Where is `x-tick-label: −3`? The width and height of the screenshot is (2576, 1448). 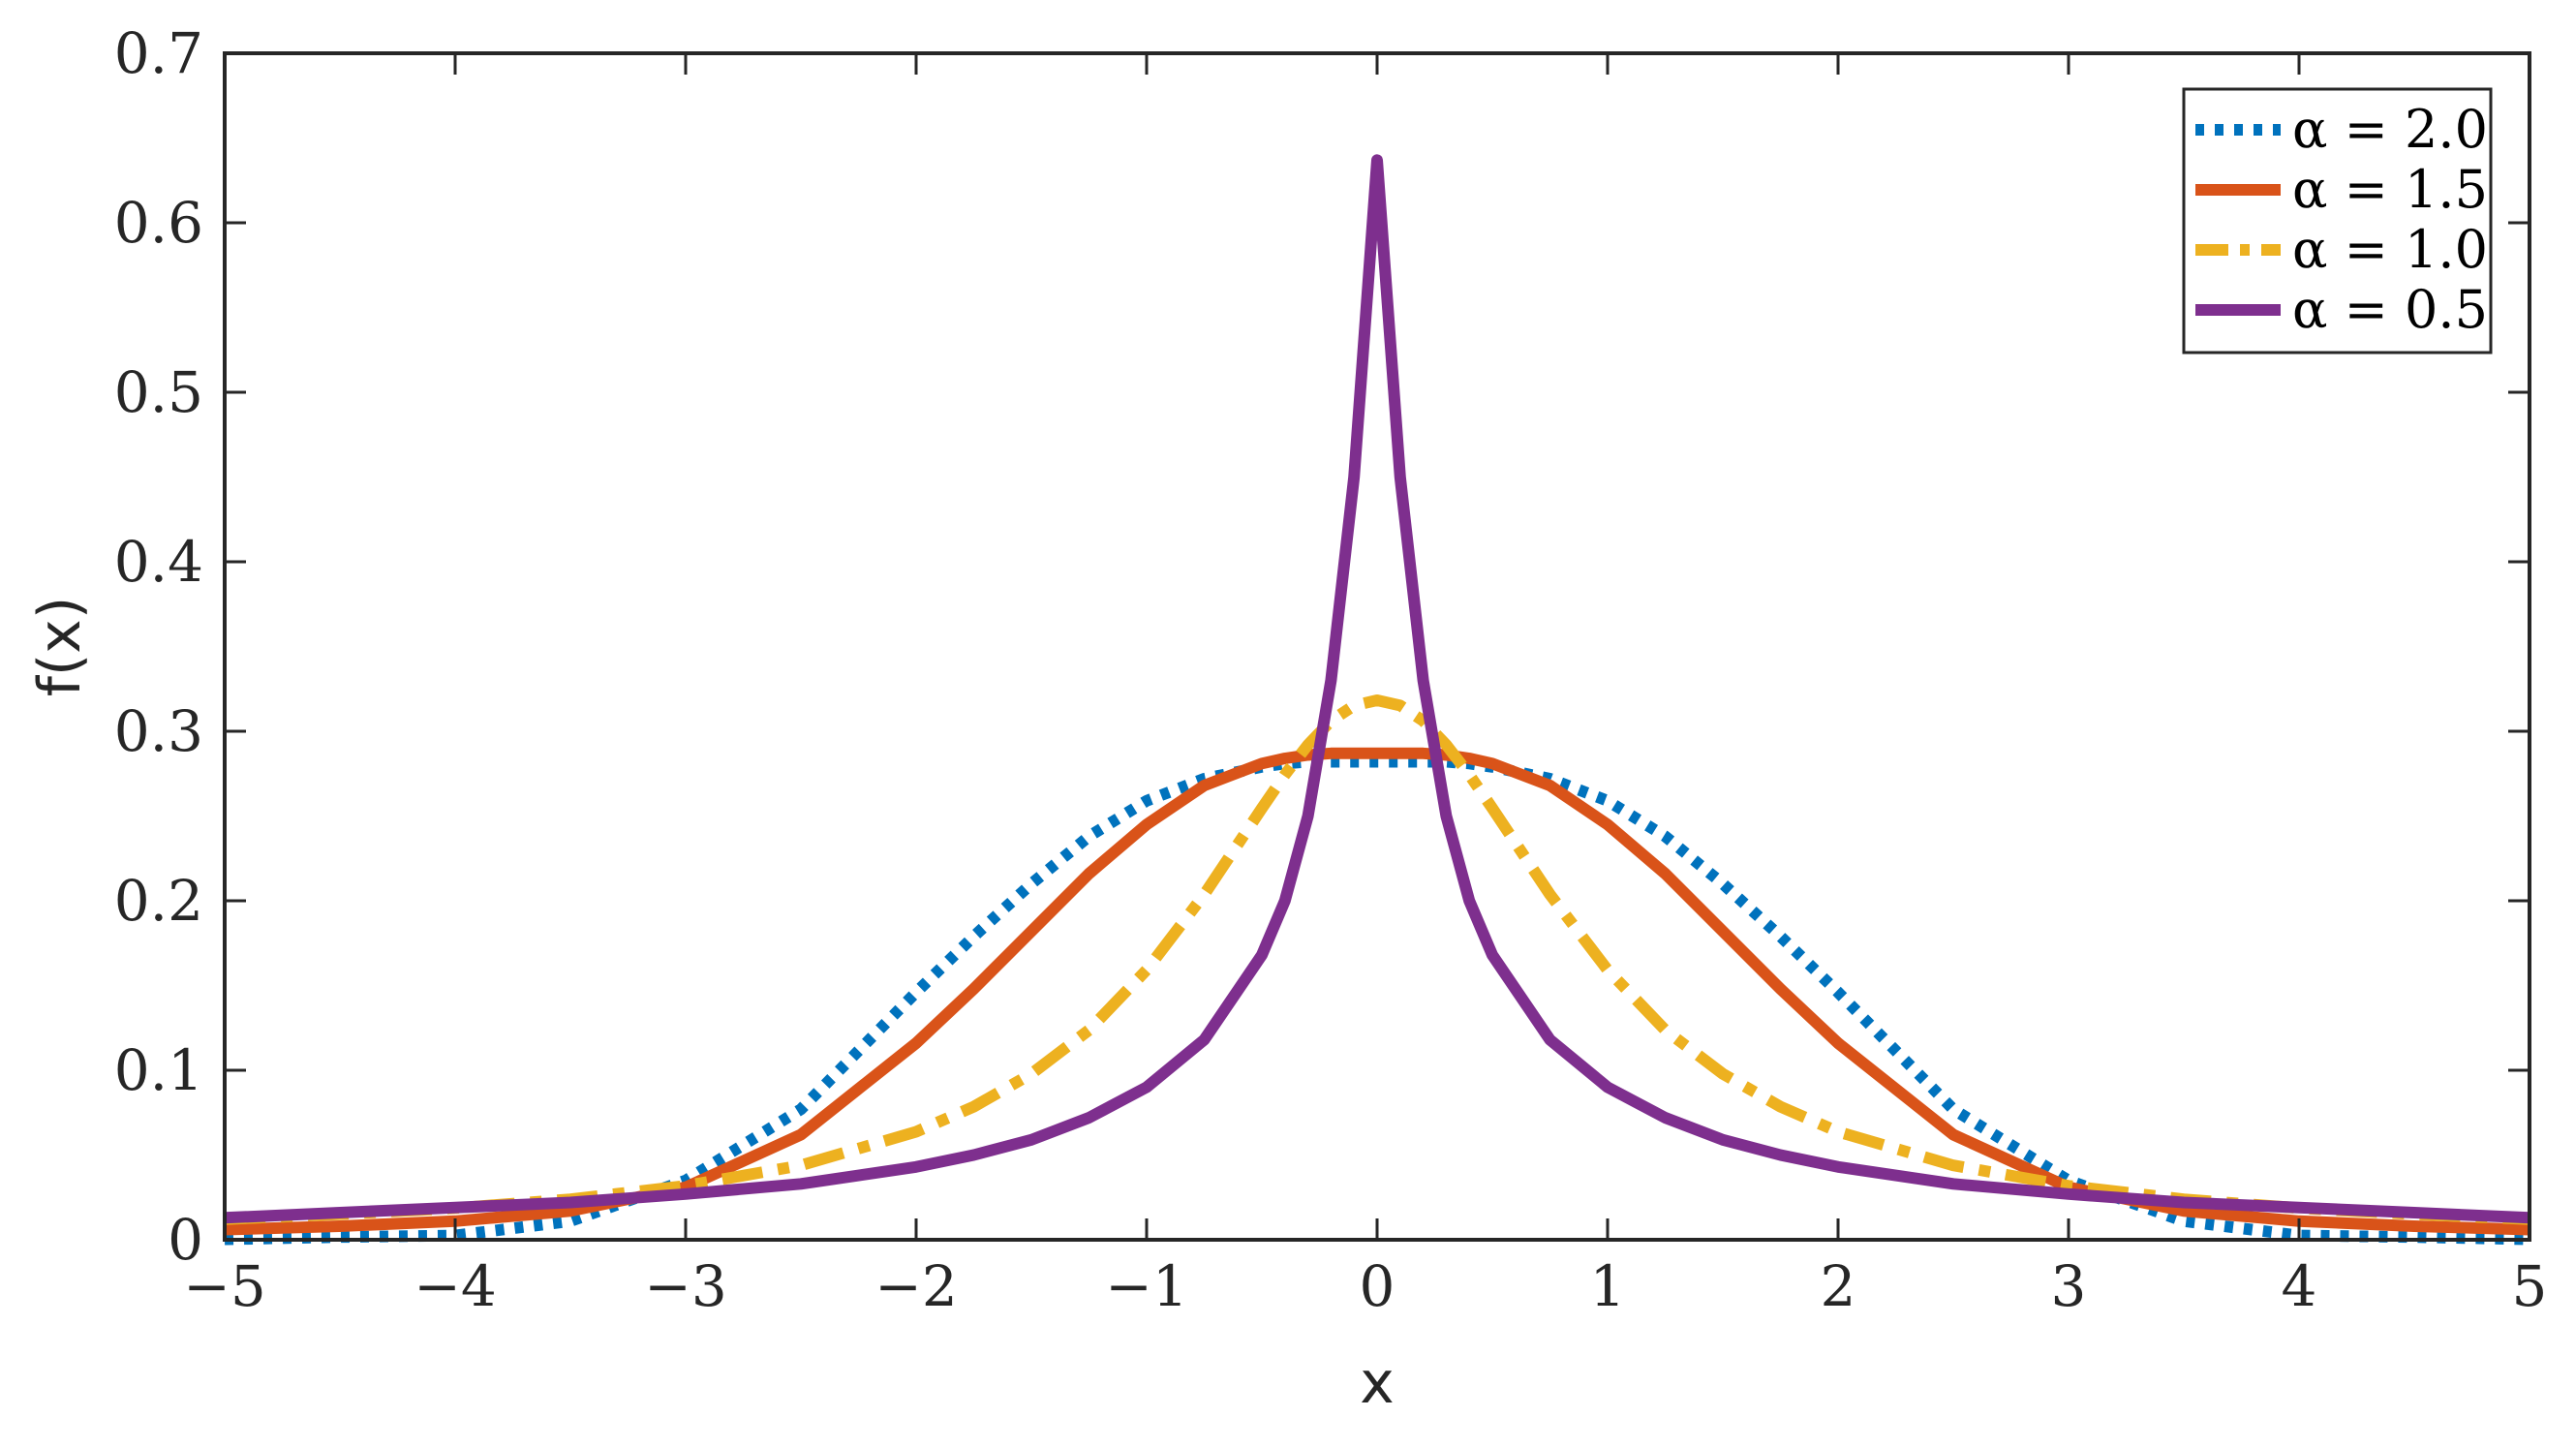 x-tick-label: −3 is located at coordinates (685, 1286).